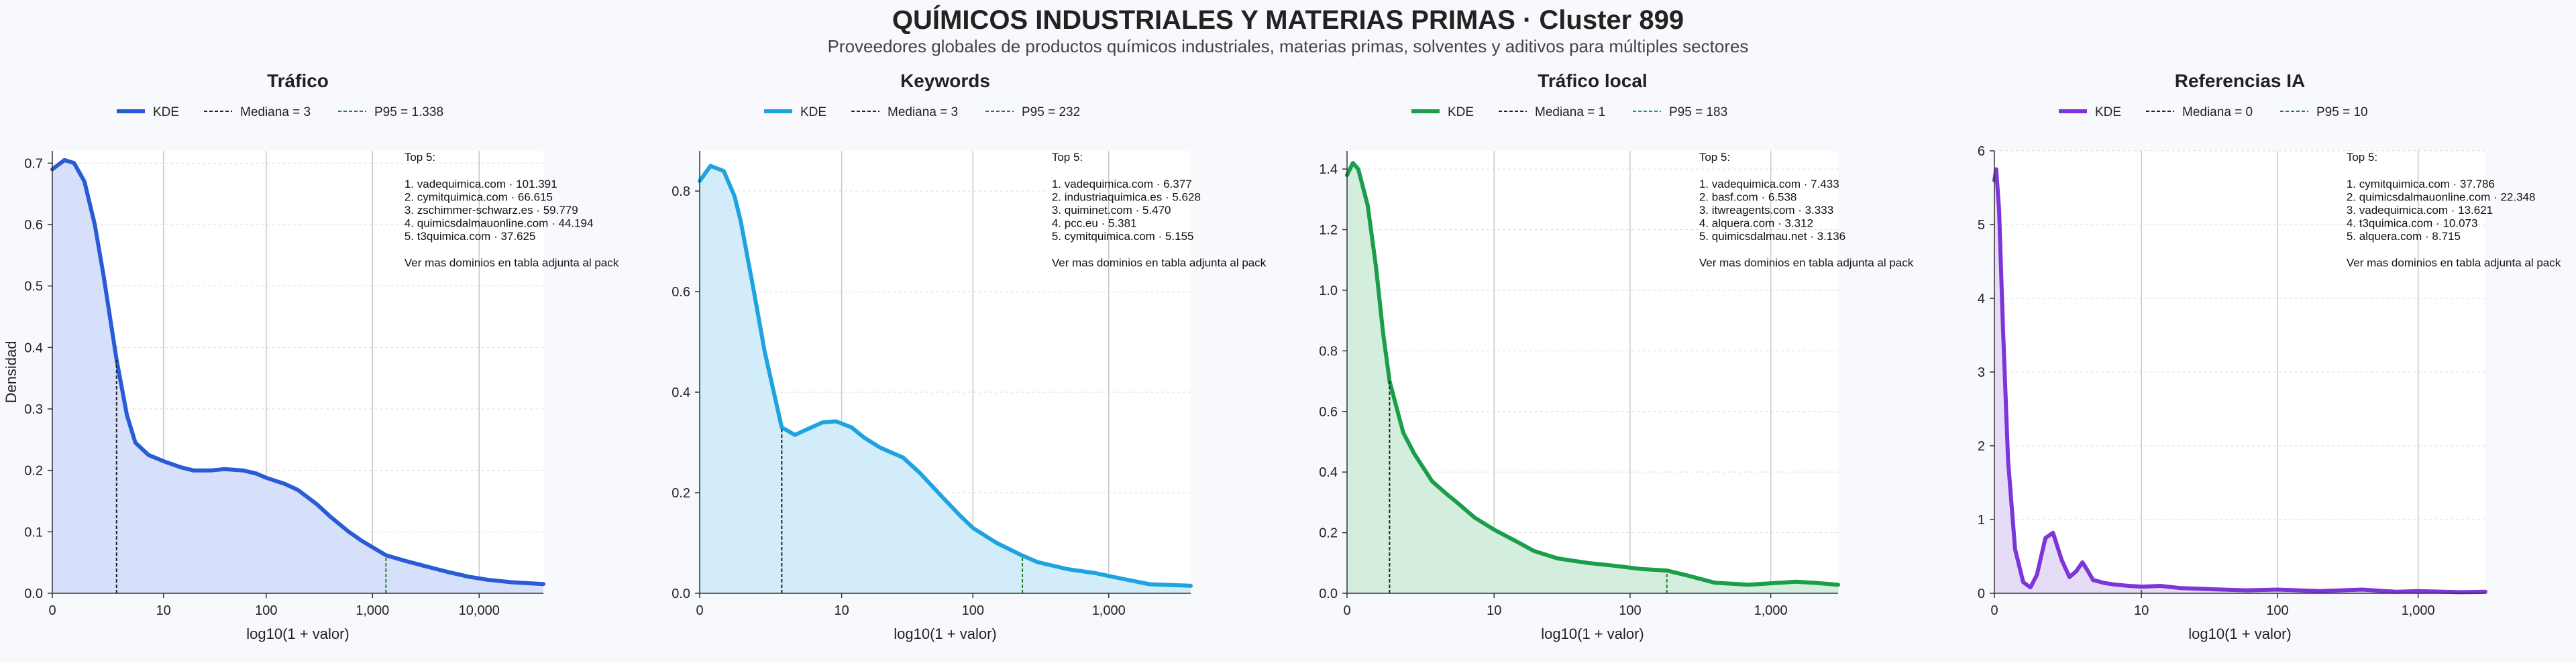 The width and height of the screenshot is (2576, 663). What do you see at coordinates (479, 610) in the screenshot?
I see `x-tick-label: 10,000` at bounding box center [479, 610].